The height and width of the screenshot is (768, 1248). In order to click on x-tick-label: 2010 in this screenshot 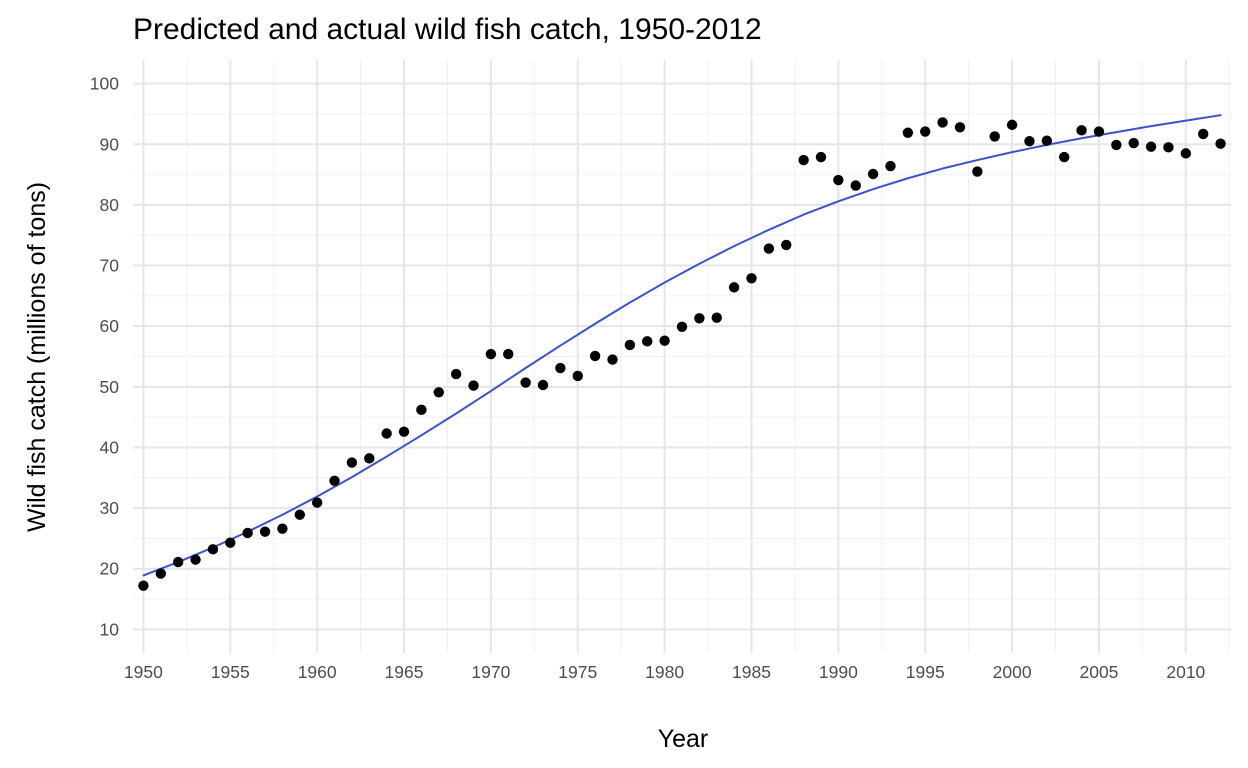, I will do `click(1185, 672)`.